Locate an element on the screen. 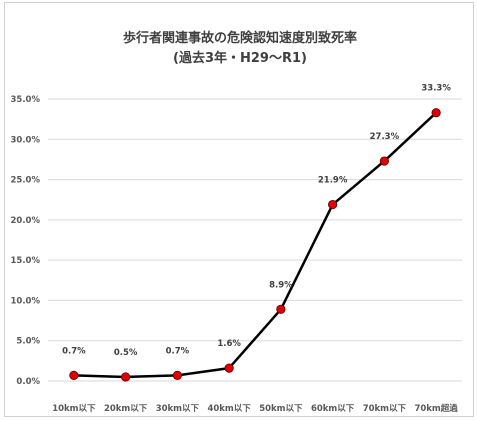  x-tick-label: 40km以下 is located at coordinates (229, 409).